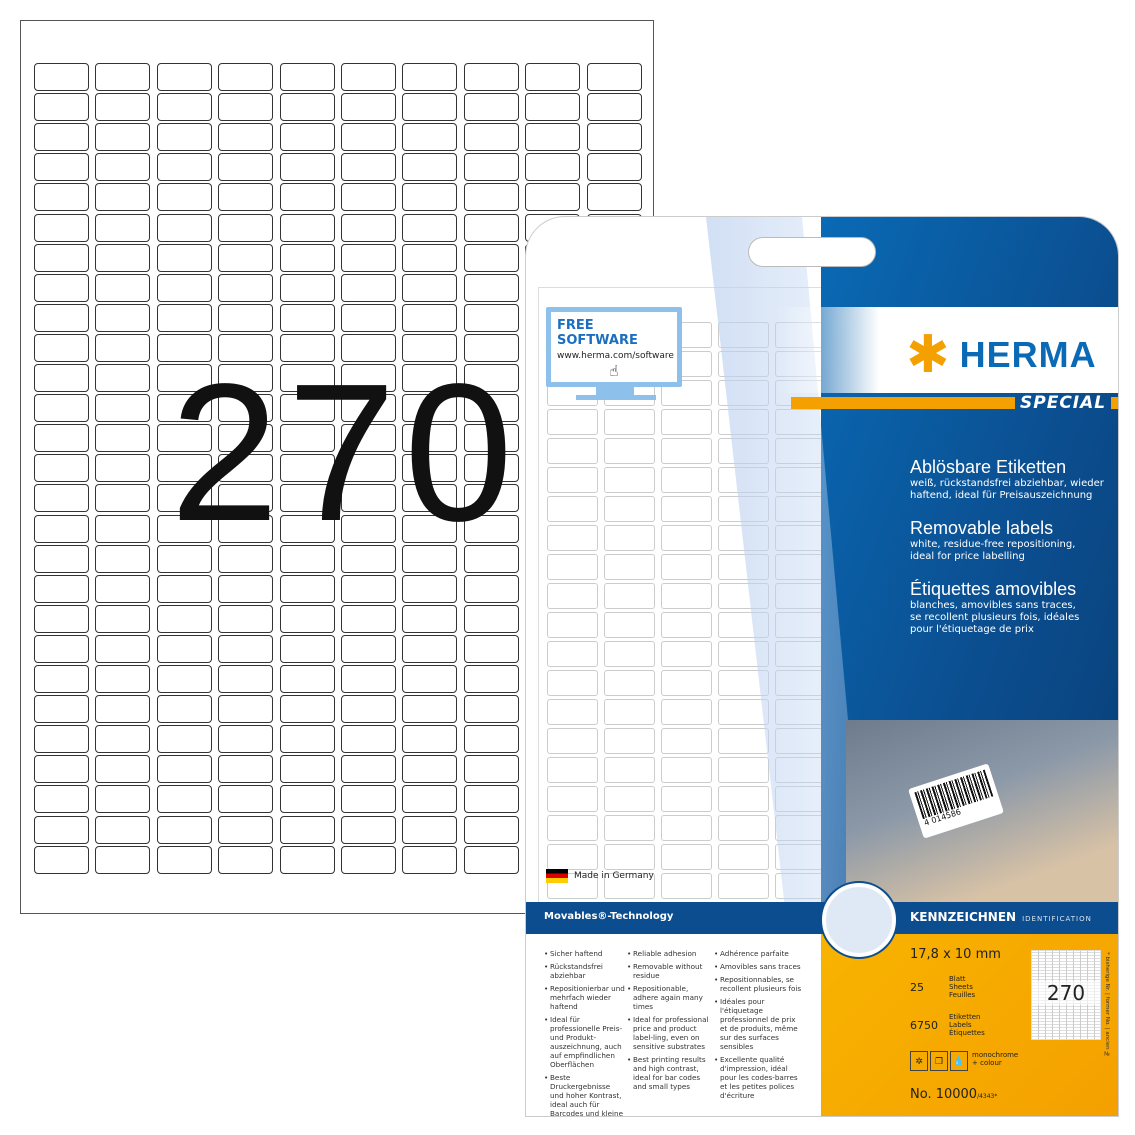 The image size is (1135, 1135). What do you see at coordinates (1028, 354) in the screenshot?
I see `brand-name: HERMA` at bounding box center [1028, 354].